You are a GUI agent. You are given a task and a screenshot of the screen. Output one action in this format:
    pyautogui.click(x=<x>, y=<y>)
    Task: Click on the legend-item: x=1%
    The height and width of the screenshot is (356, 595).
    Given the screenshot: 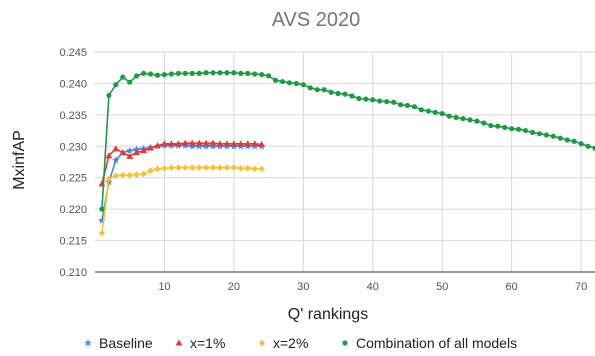 What is the action you would take?
    pyautogui.click(x=200, y=343)
    